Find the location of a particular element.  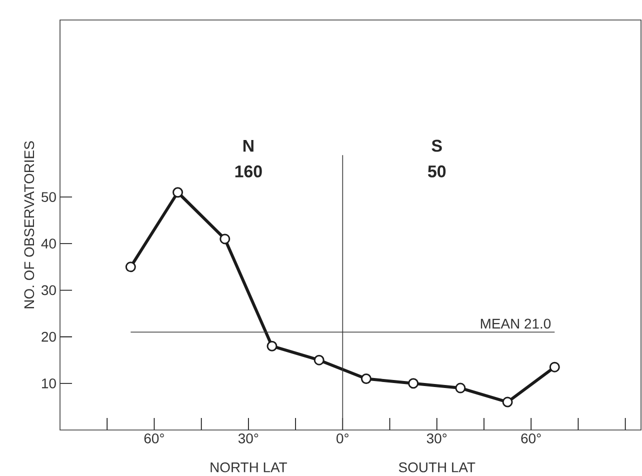

annotation: N is located at coordinates (248, 146).